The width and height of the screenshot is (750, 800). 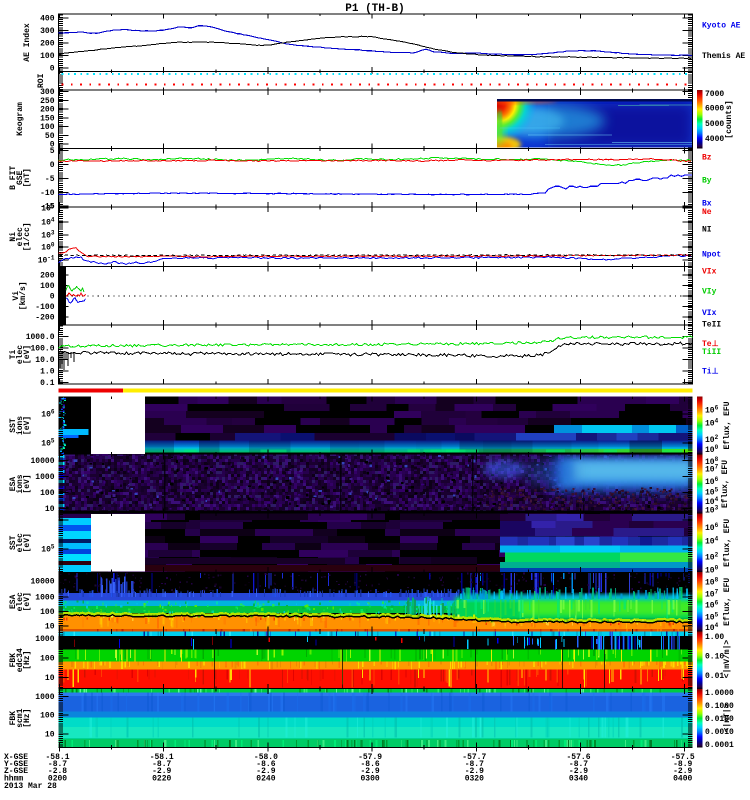 I want to click on svg-text: 7000, so click(x=714, y=94).